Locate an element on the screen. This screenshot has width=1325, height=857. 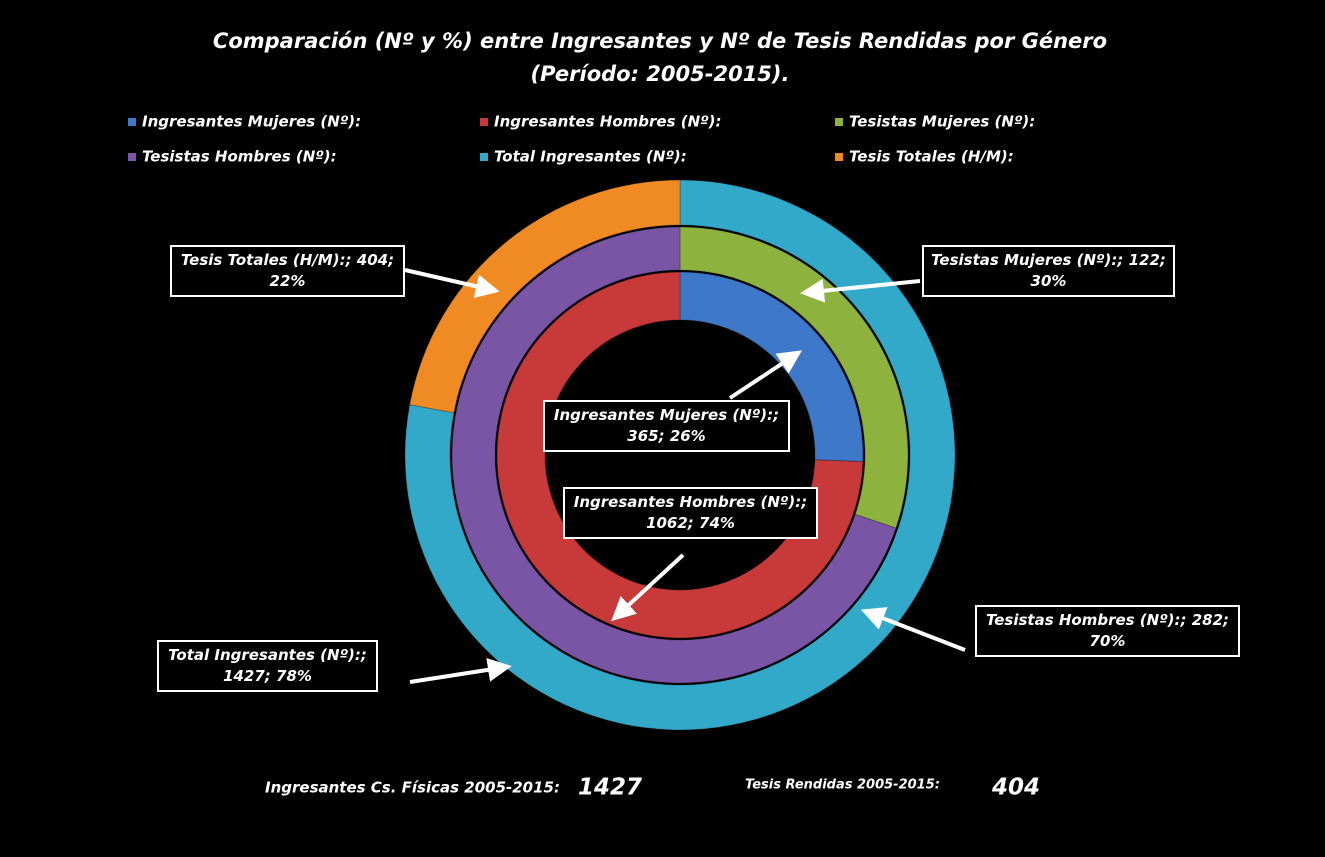
legend-label: Tesis Totales (H/M): is located at coordinates (931, 157).